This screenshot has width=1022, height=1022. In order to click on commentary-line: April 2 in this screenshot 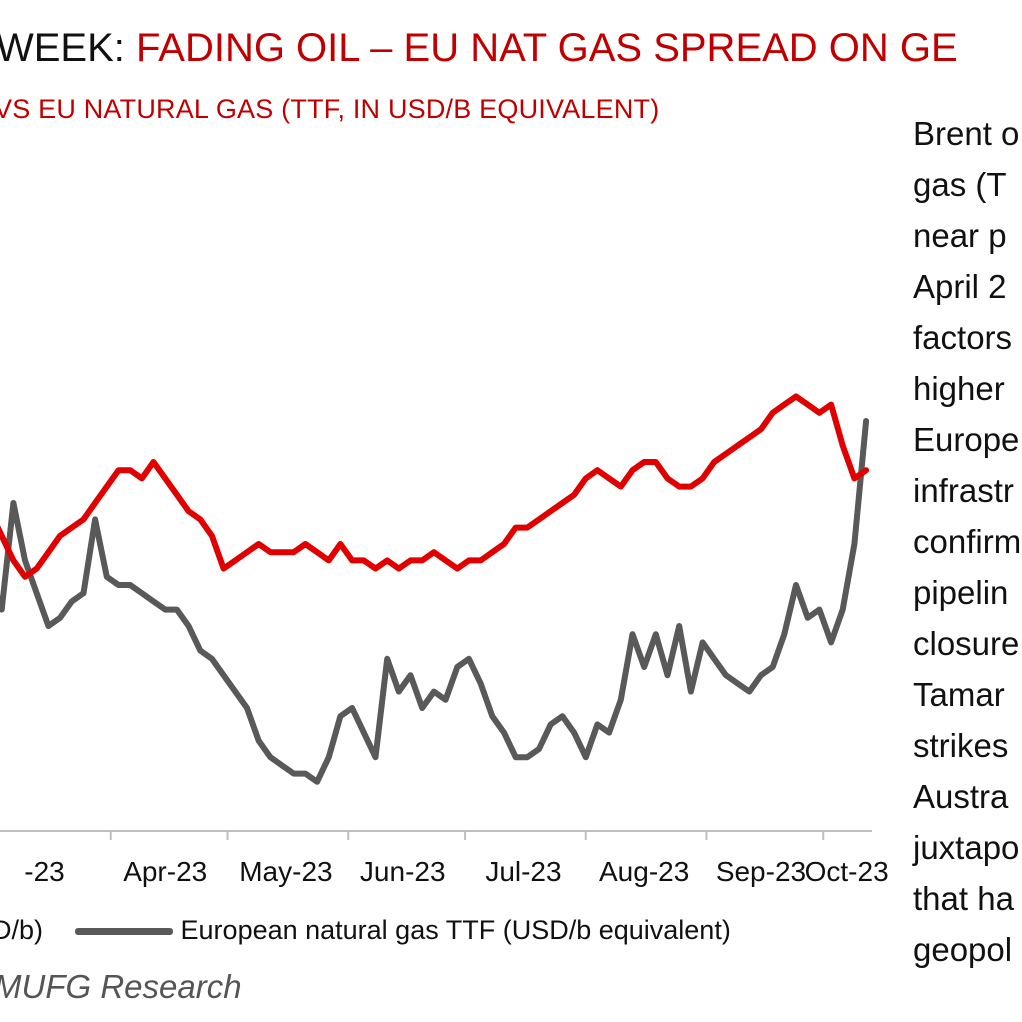, I will do `click(960, 286)`.